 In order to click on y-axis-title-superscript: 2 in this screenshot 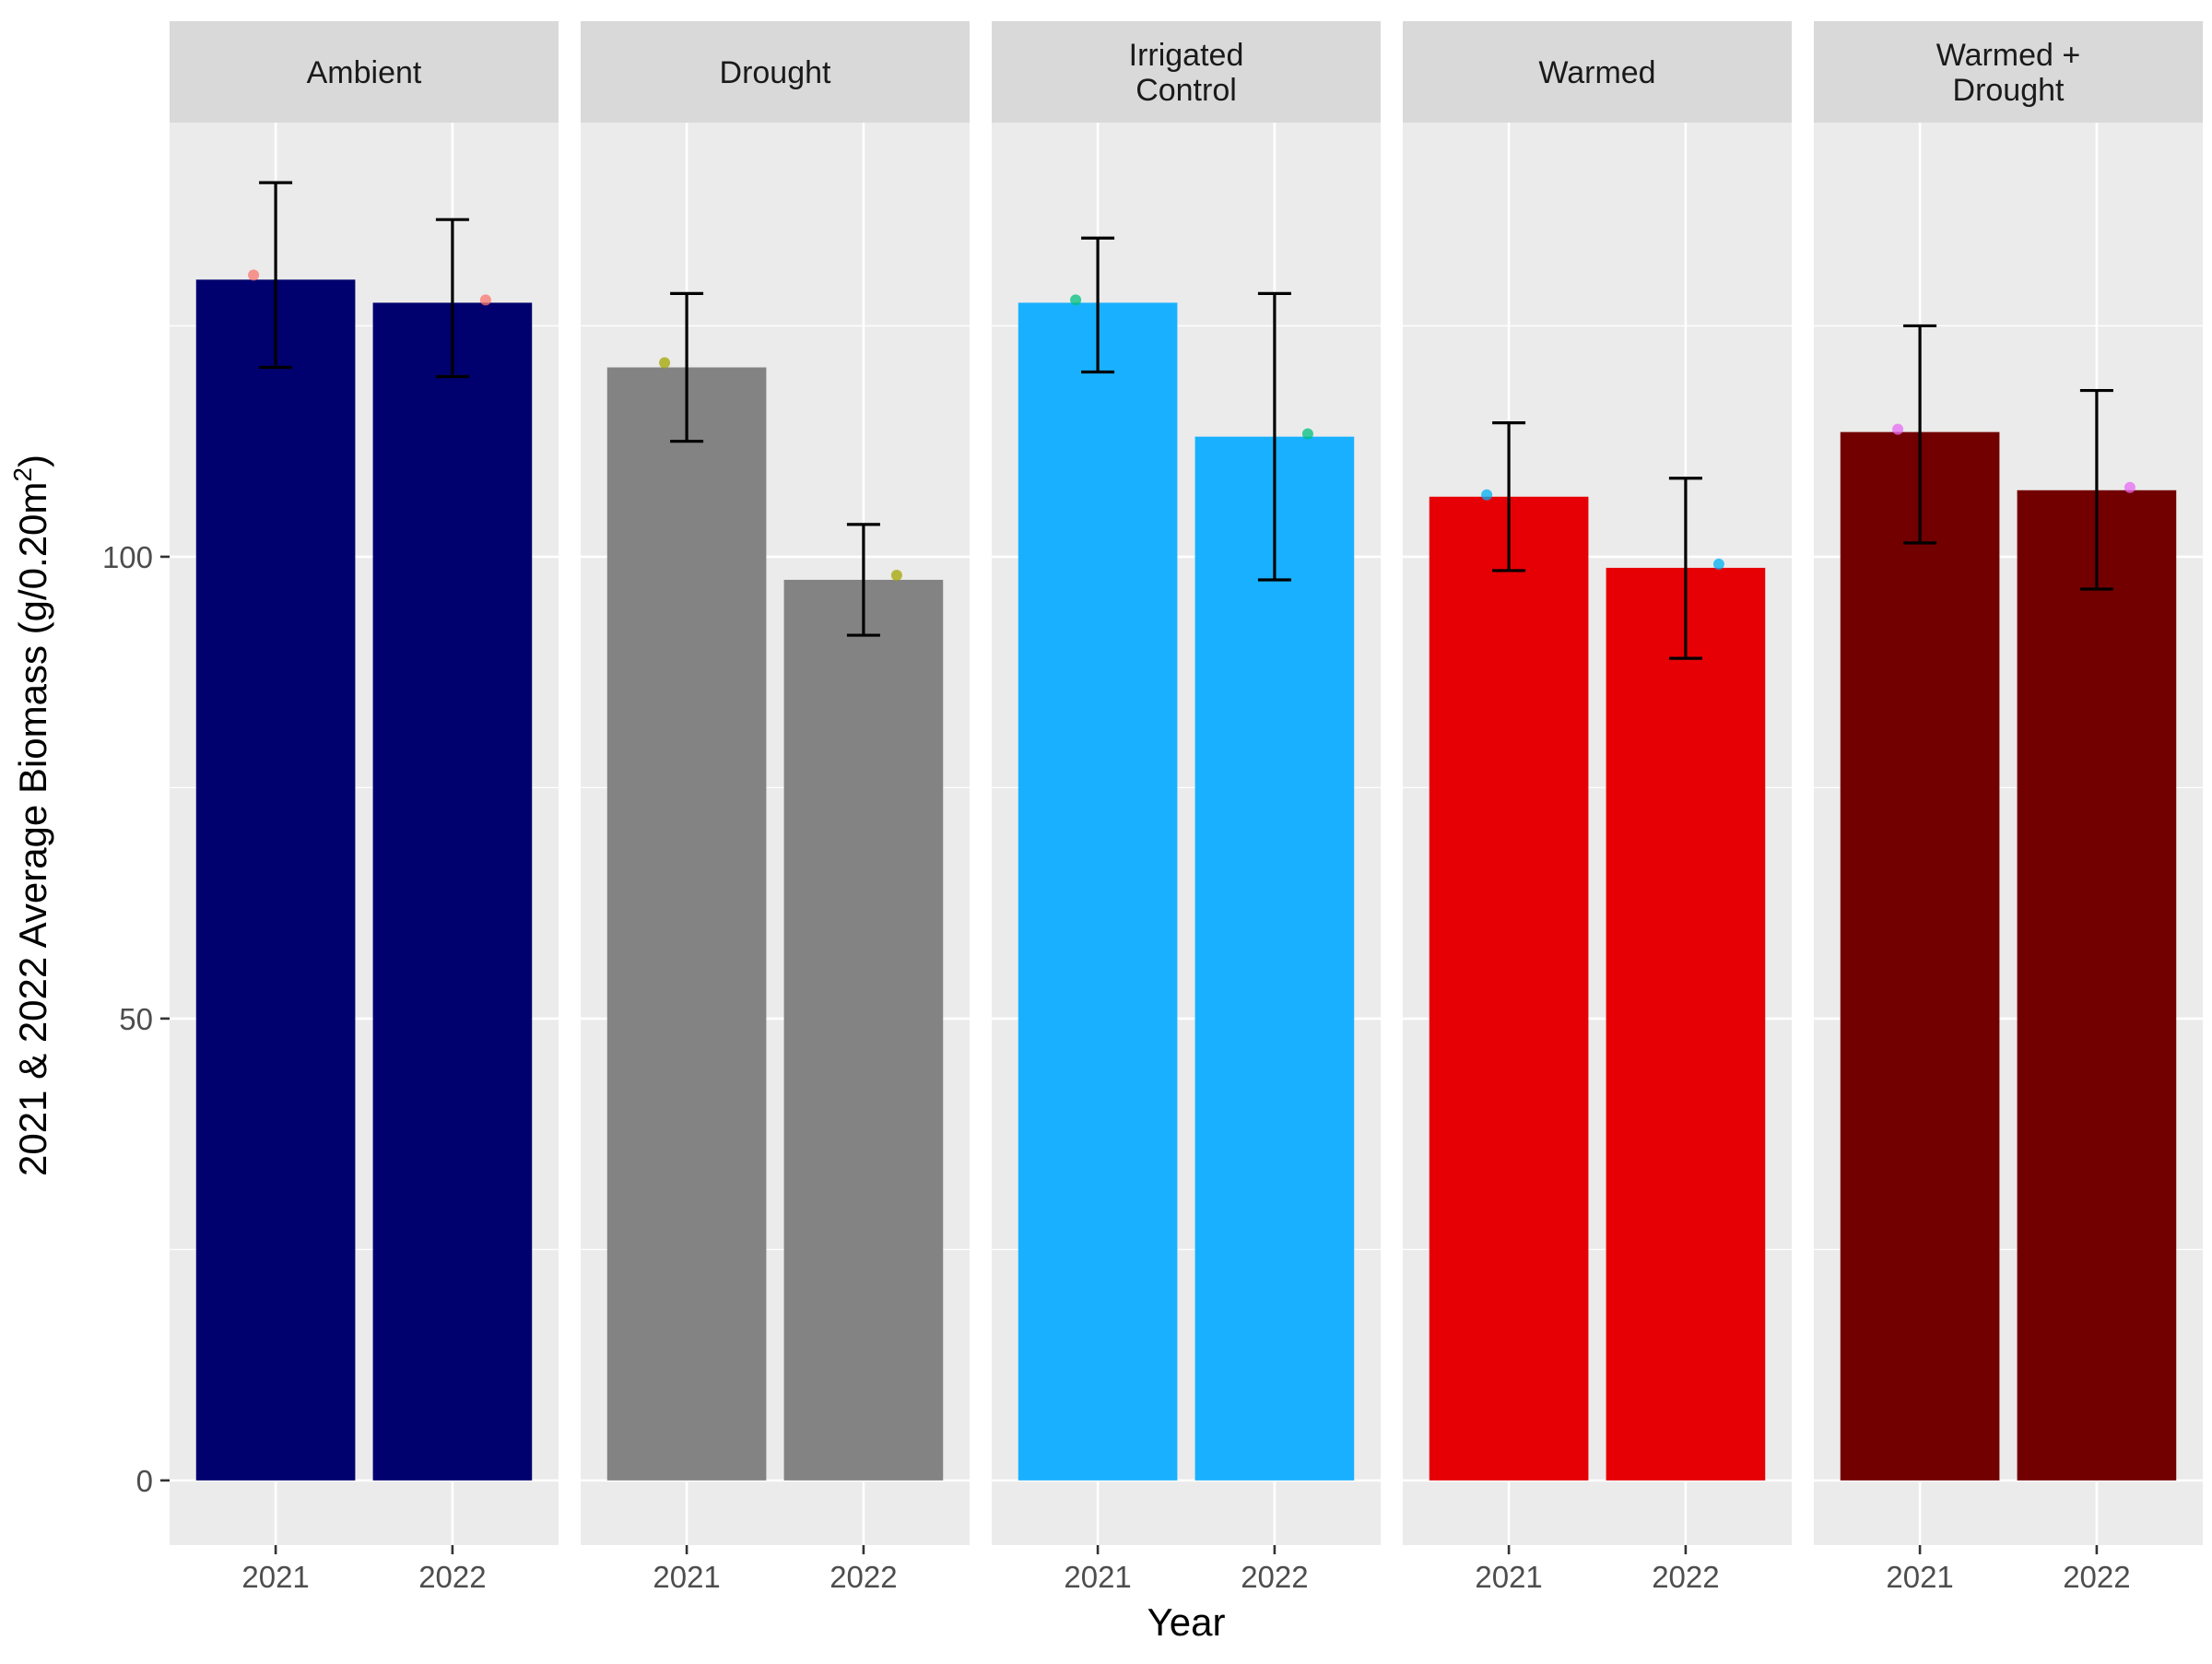, I will do `click(22, 474)`.